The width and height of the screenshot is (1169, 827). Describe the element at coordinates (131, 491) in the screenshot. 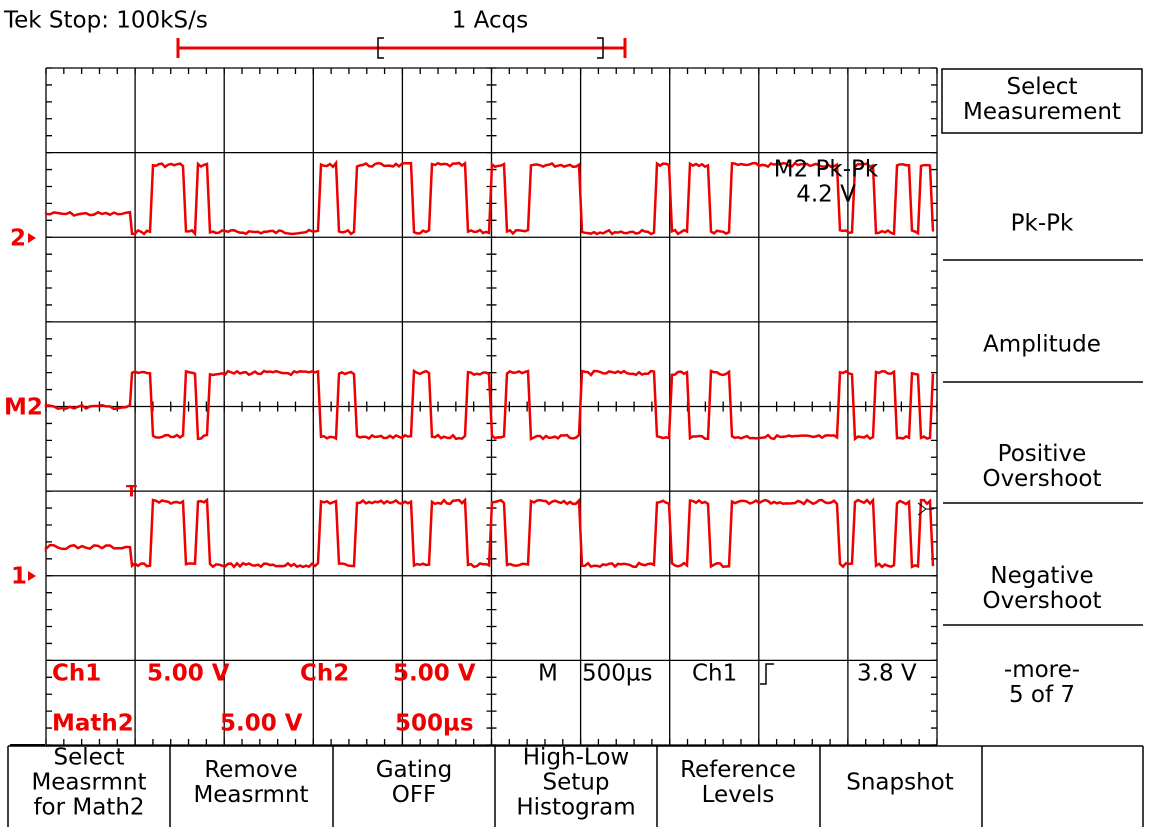

I see `trigger-marker: T` at that location.